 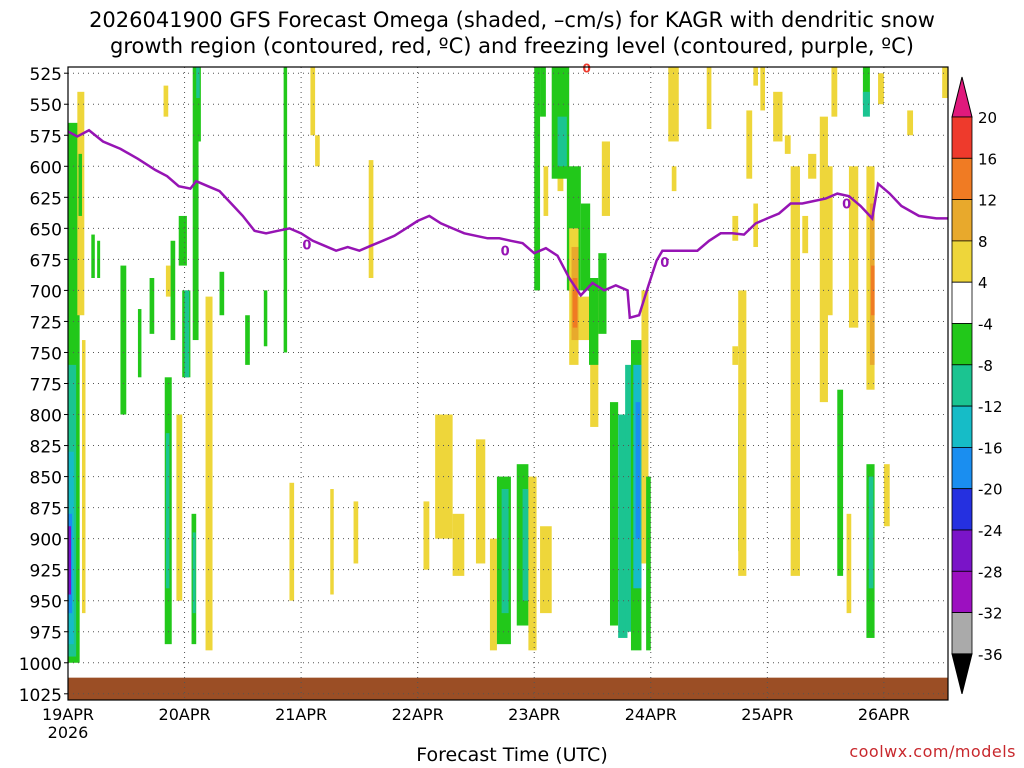 I want to click on x-tick-label: 23APR, so click(x=534, y=714).